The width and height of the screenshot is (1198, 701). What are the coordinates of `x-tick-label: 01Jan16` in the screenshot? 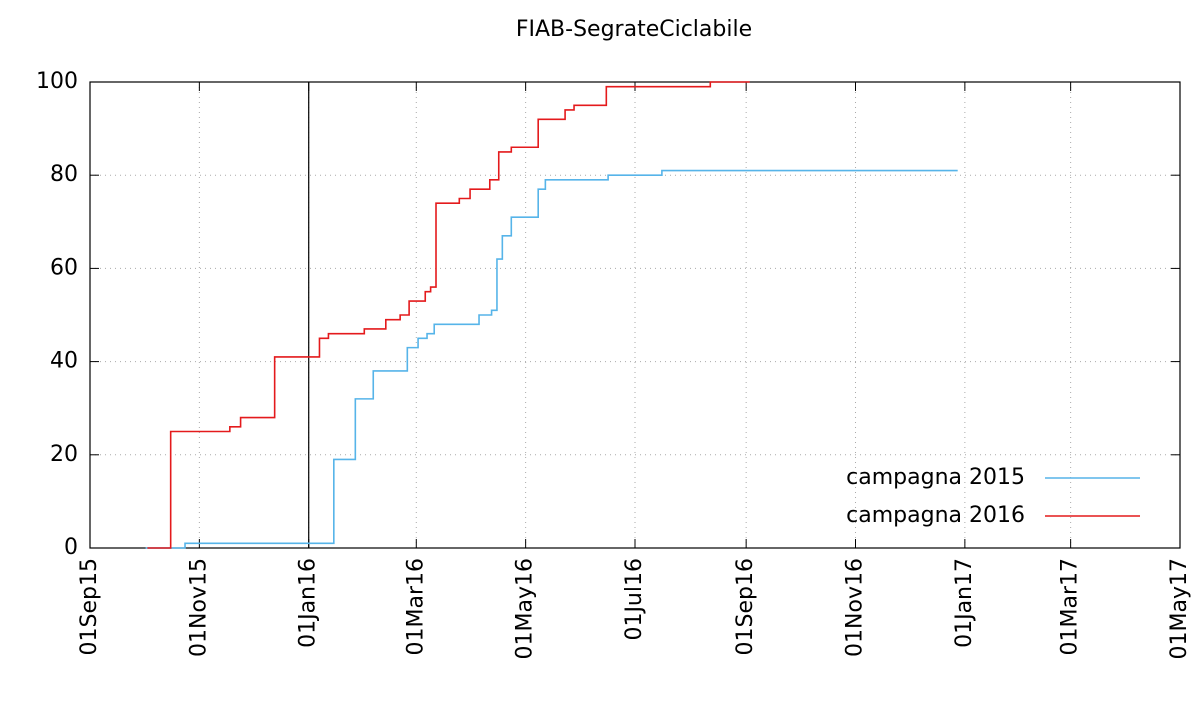 It's located at (308, 603).